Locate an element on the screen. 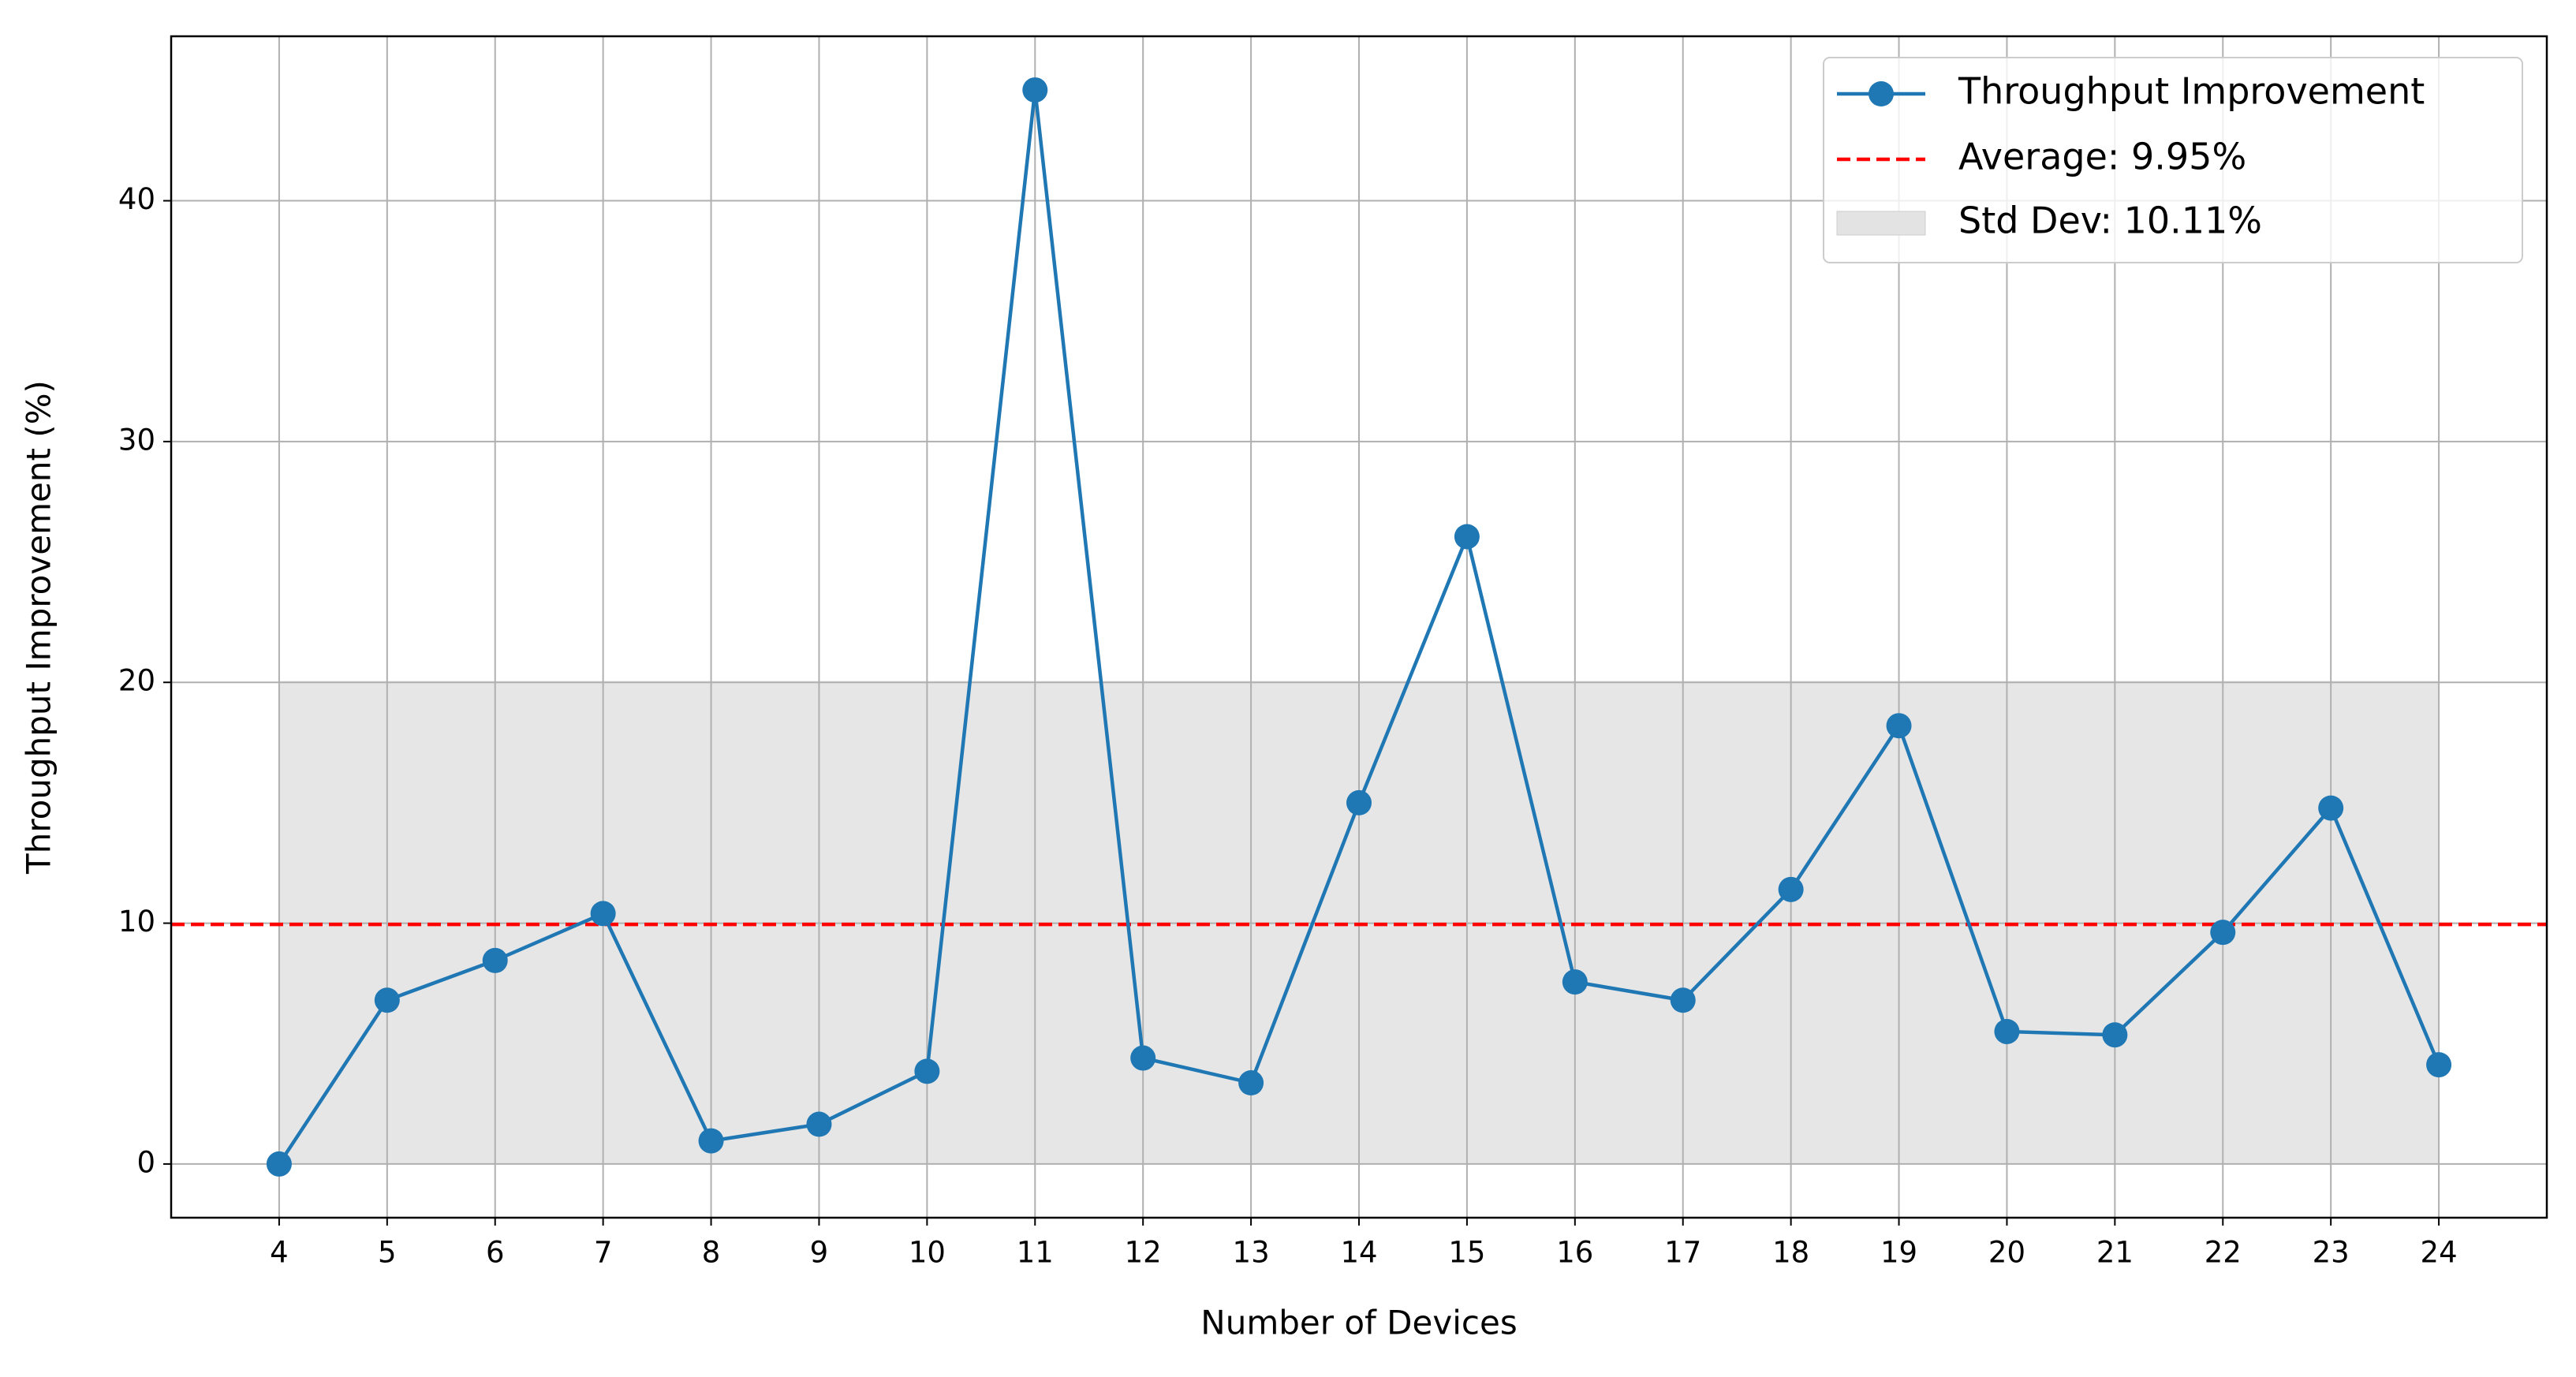 The height and width of the screenshot is (1377, 2576). x-tick-label: 12 is located at coordinates (1143, 1253).